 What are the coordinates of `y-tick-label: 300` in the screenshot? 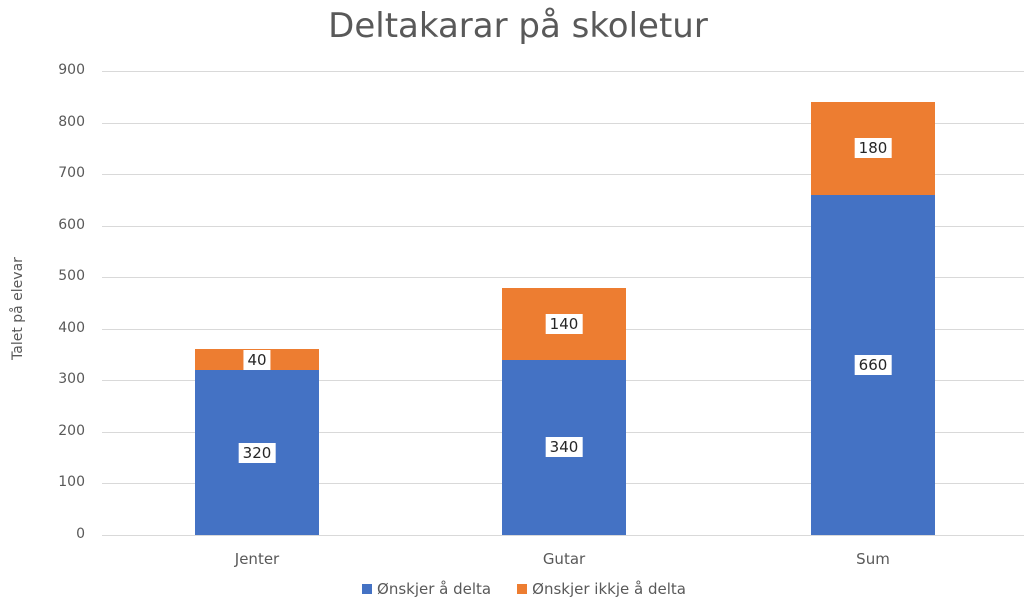 It's located at (71, 379).